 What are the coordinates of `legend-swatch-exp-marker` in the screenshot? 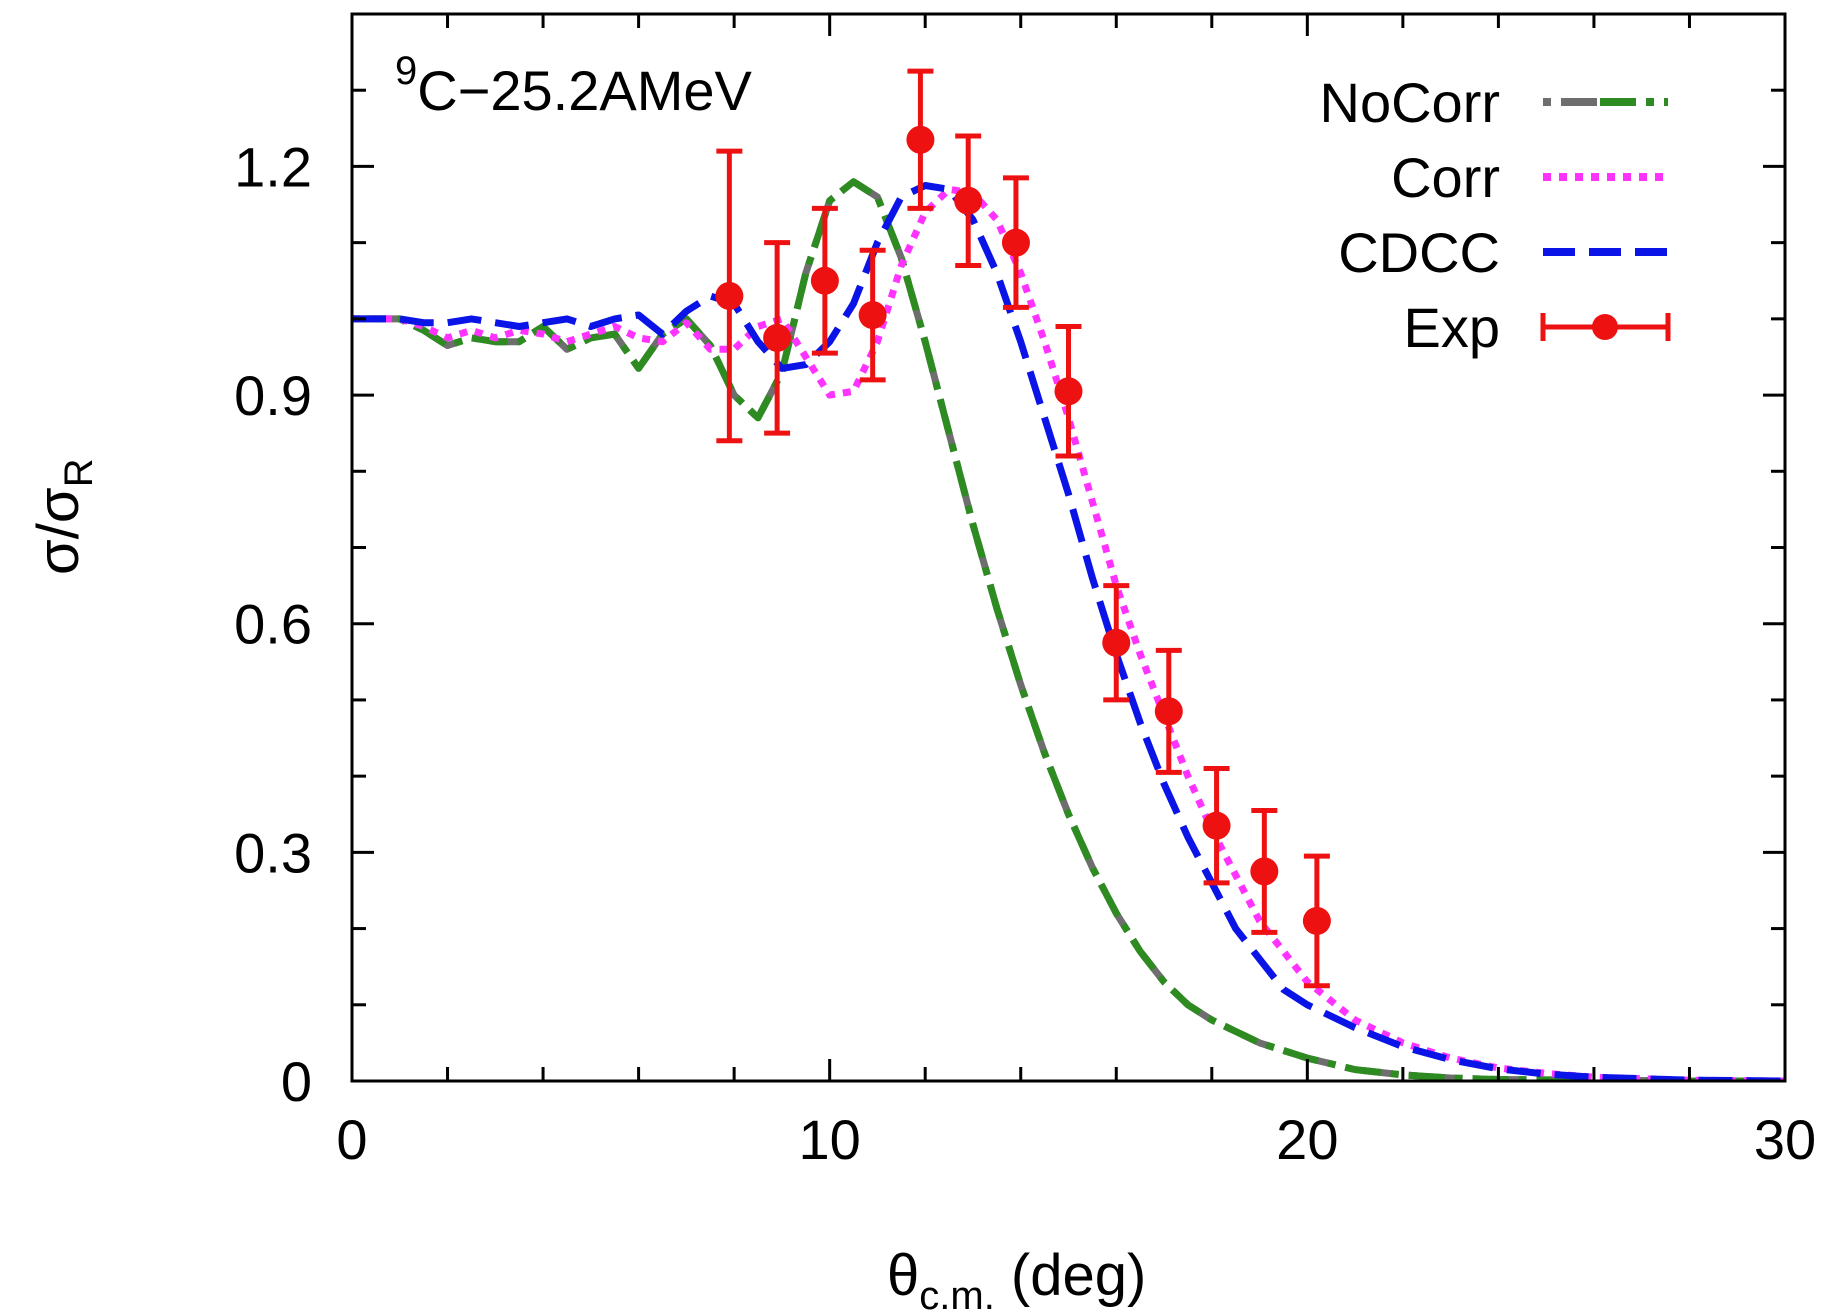 It's located at (1605, 327).